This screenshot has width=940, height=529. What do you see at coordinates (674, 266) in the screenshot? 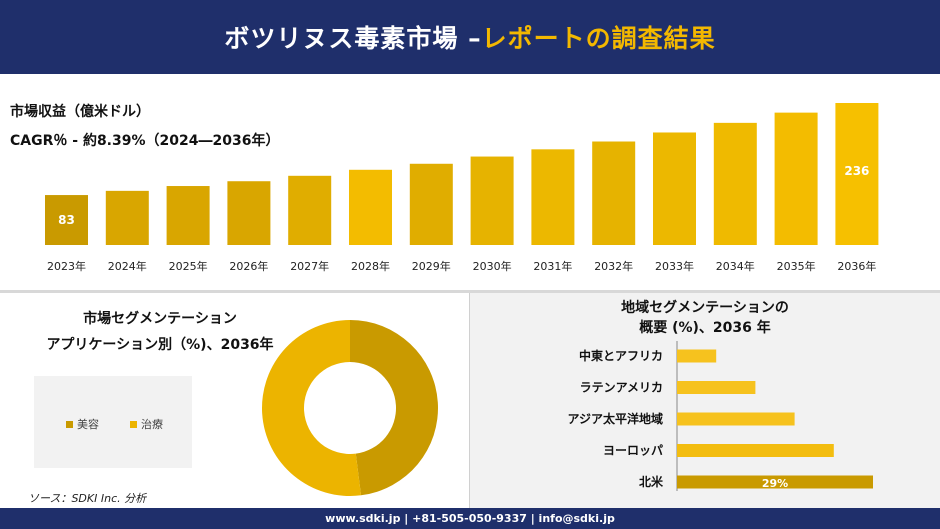
I see `year-tick-label: 2033年` at bounding box center [674, 266].